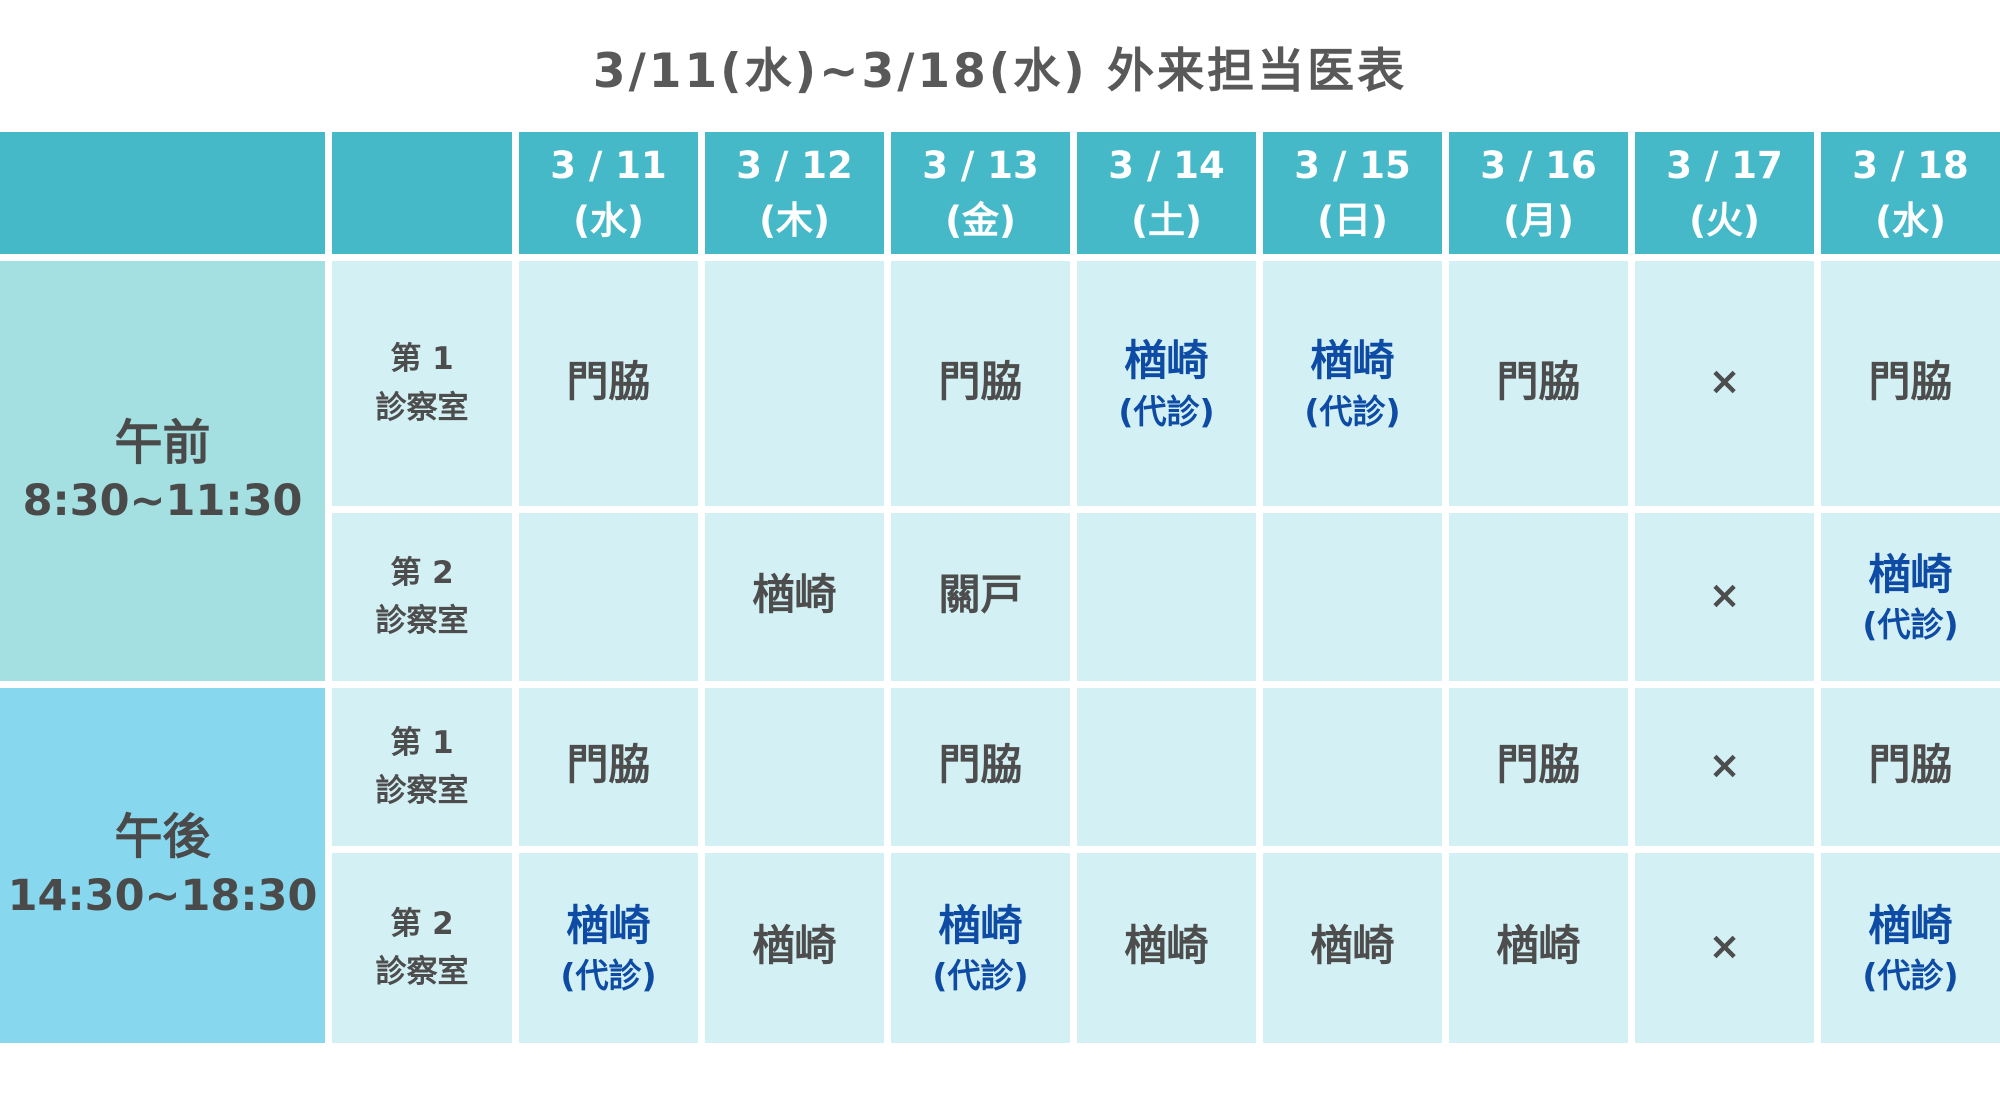  Describe the element at coordinates (1166, 220) in the screenshot. I see `day-dow: (土)` at that location.